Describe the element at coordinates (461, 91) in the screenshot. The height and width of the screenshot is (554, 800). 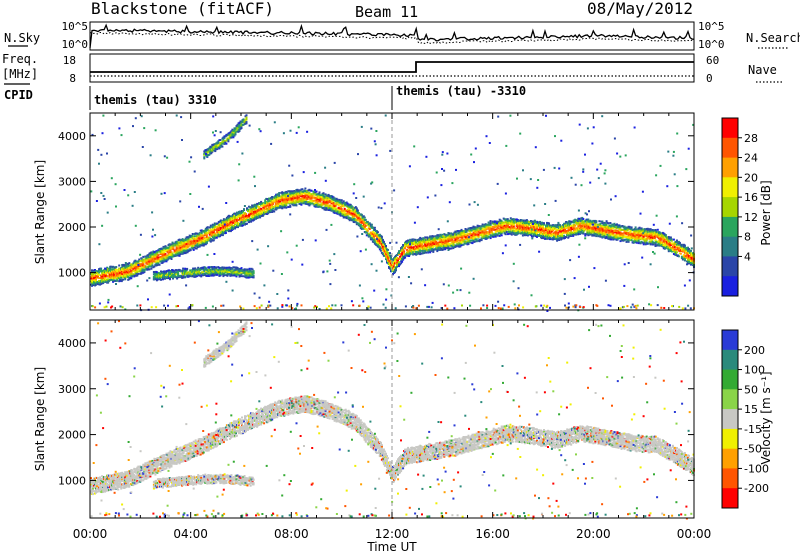
I see `cpid-segment-2: themis (tau) -3310` at that location.